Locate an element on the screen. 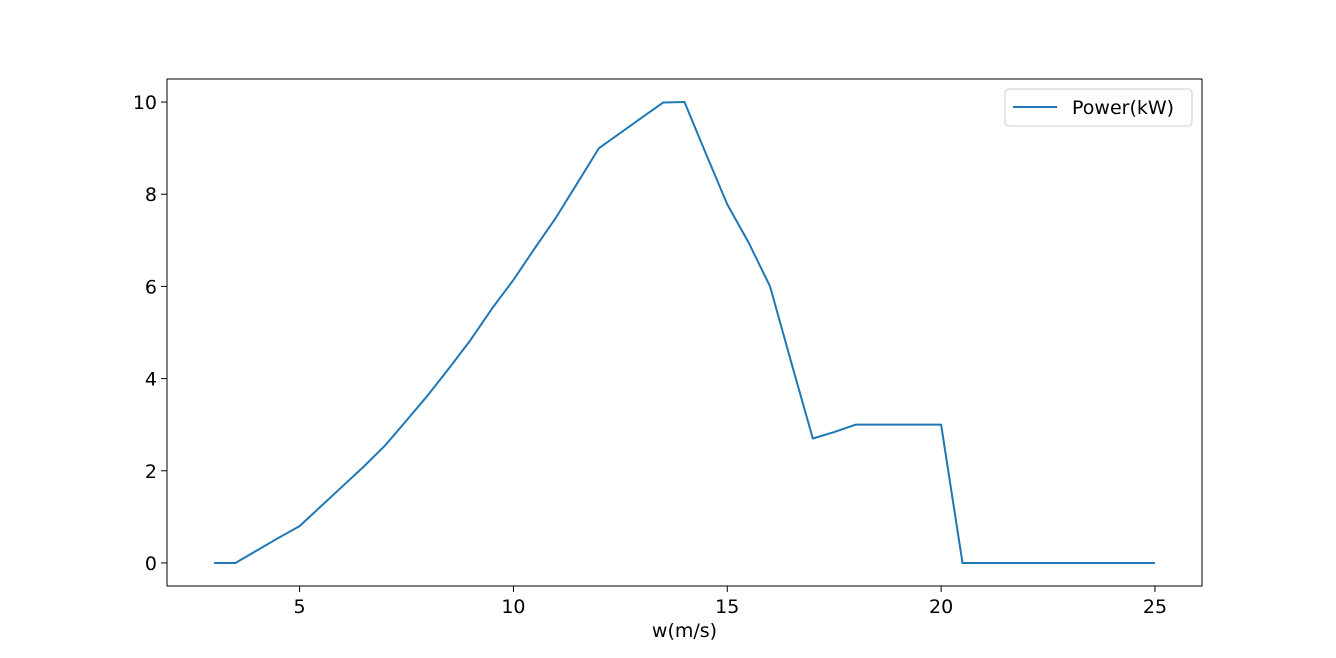 The height and width of the screenshot is (658, 1336). legend-box is located at coordinates (1098, 107).